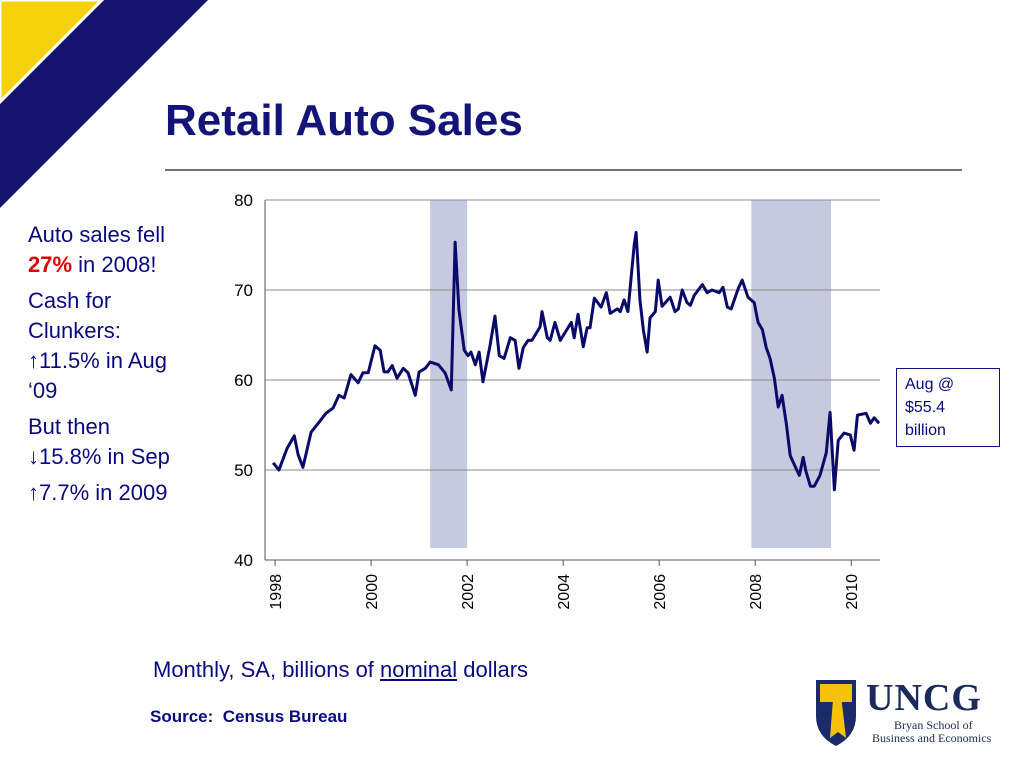 This screenshot has height=768, width=1024. I want to click on caption: Monthly, SA, billions of nominal dollars, so click(340, 670).